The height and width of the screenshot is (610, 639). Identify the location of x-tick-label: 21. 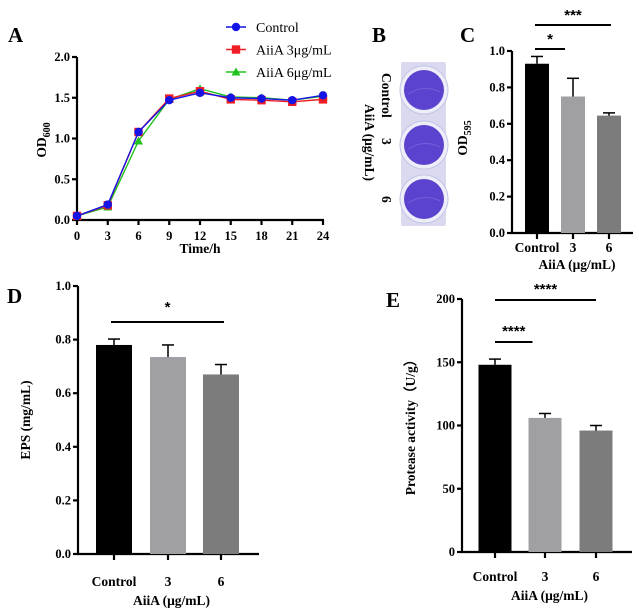
(292, 236).